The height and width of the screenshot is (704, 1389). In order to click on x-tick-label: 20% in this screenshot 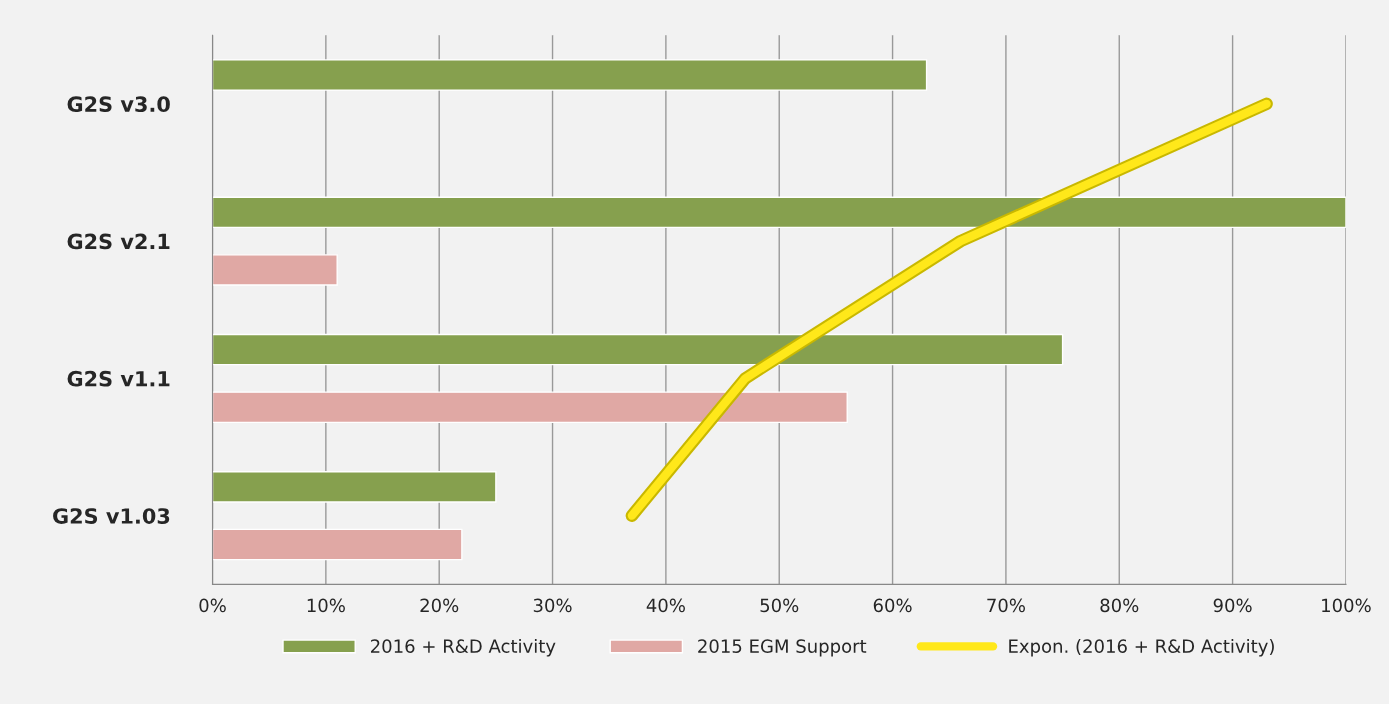, I will do `click(439, 605)`.